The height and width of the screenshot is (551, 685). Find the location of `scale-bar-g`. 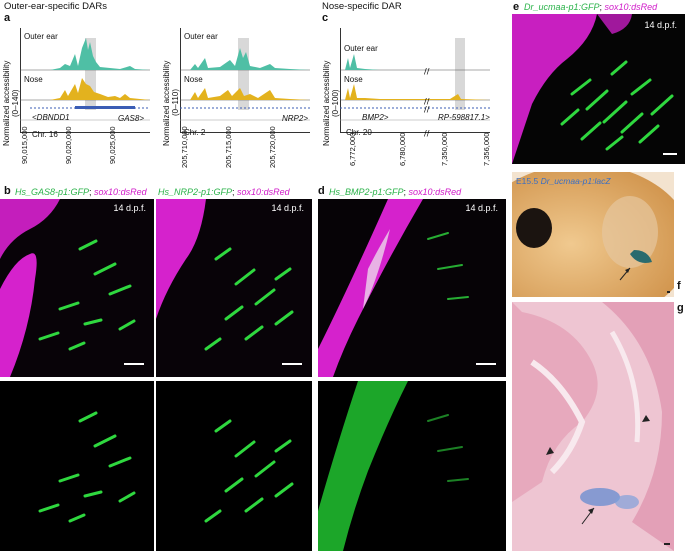

scale-bar-g is located at coordinates (667, 544).